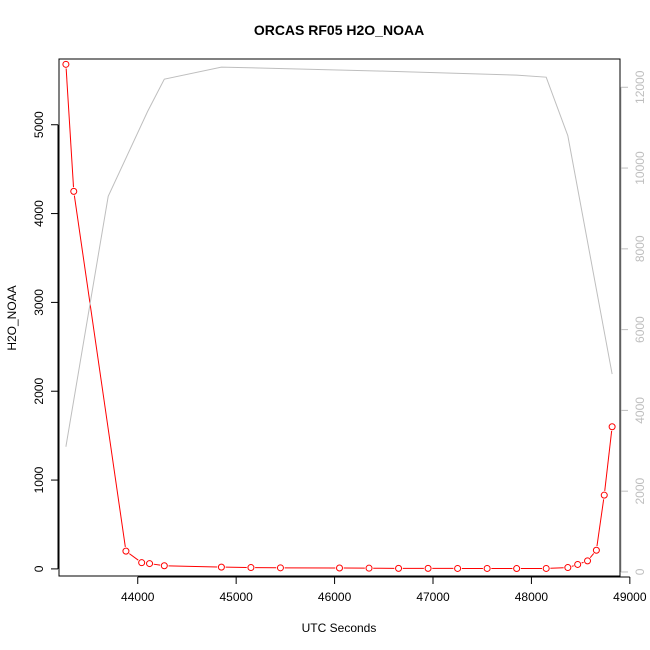 This screenshot has height=650, width=650. What do you see at coordinates (630, 597) in the screenshot?
I see `x-tick-label: 49000` at bounding box center [630, 597].